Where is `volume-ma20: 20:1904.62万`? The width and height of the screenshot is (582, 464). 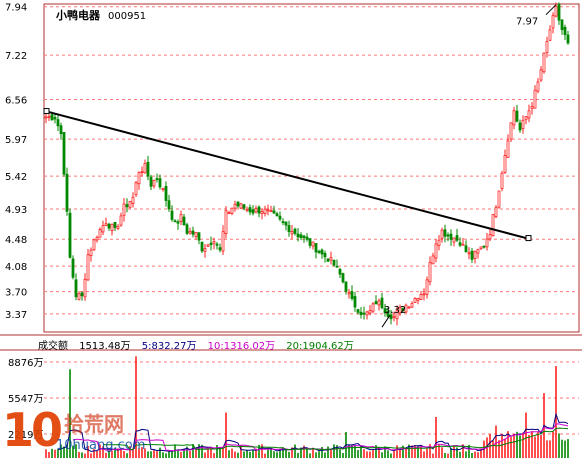
volume-ma20: 20:1904.62万 is located at coordinates (320, 346).